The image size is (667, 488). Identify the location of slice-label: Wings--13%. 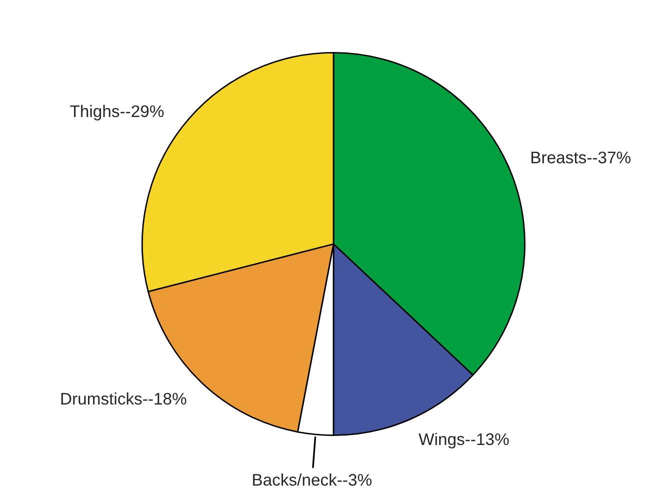
(463, 440).